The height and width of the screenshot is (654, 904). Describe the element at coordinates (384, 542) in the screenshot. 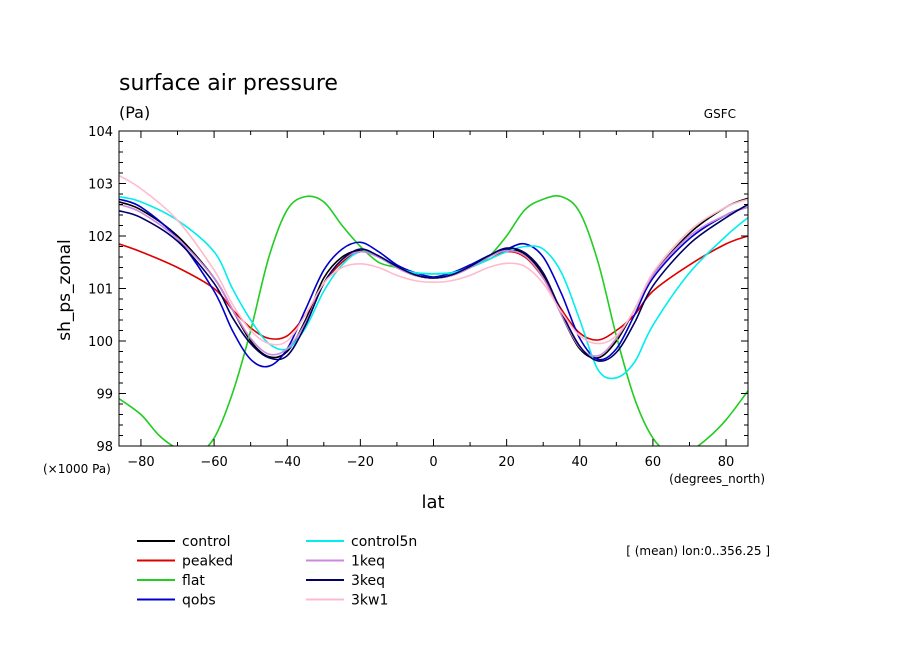

I see `legend-label-control5n: control5n` at that location.